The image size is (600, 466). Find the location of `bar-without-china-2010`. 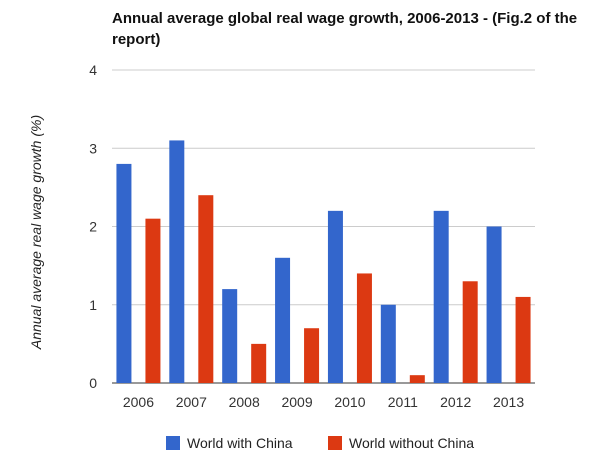

bar-without-china-2010 is located at coordinates (364, 328).